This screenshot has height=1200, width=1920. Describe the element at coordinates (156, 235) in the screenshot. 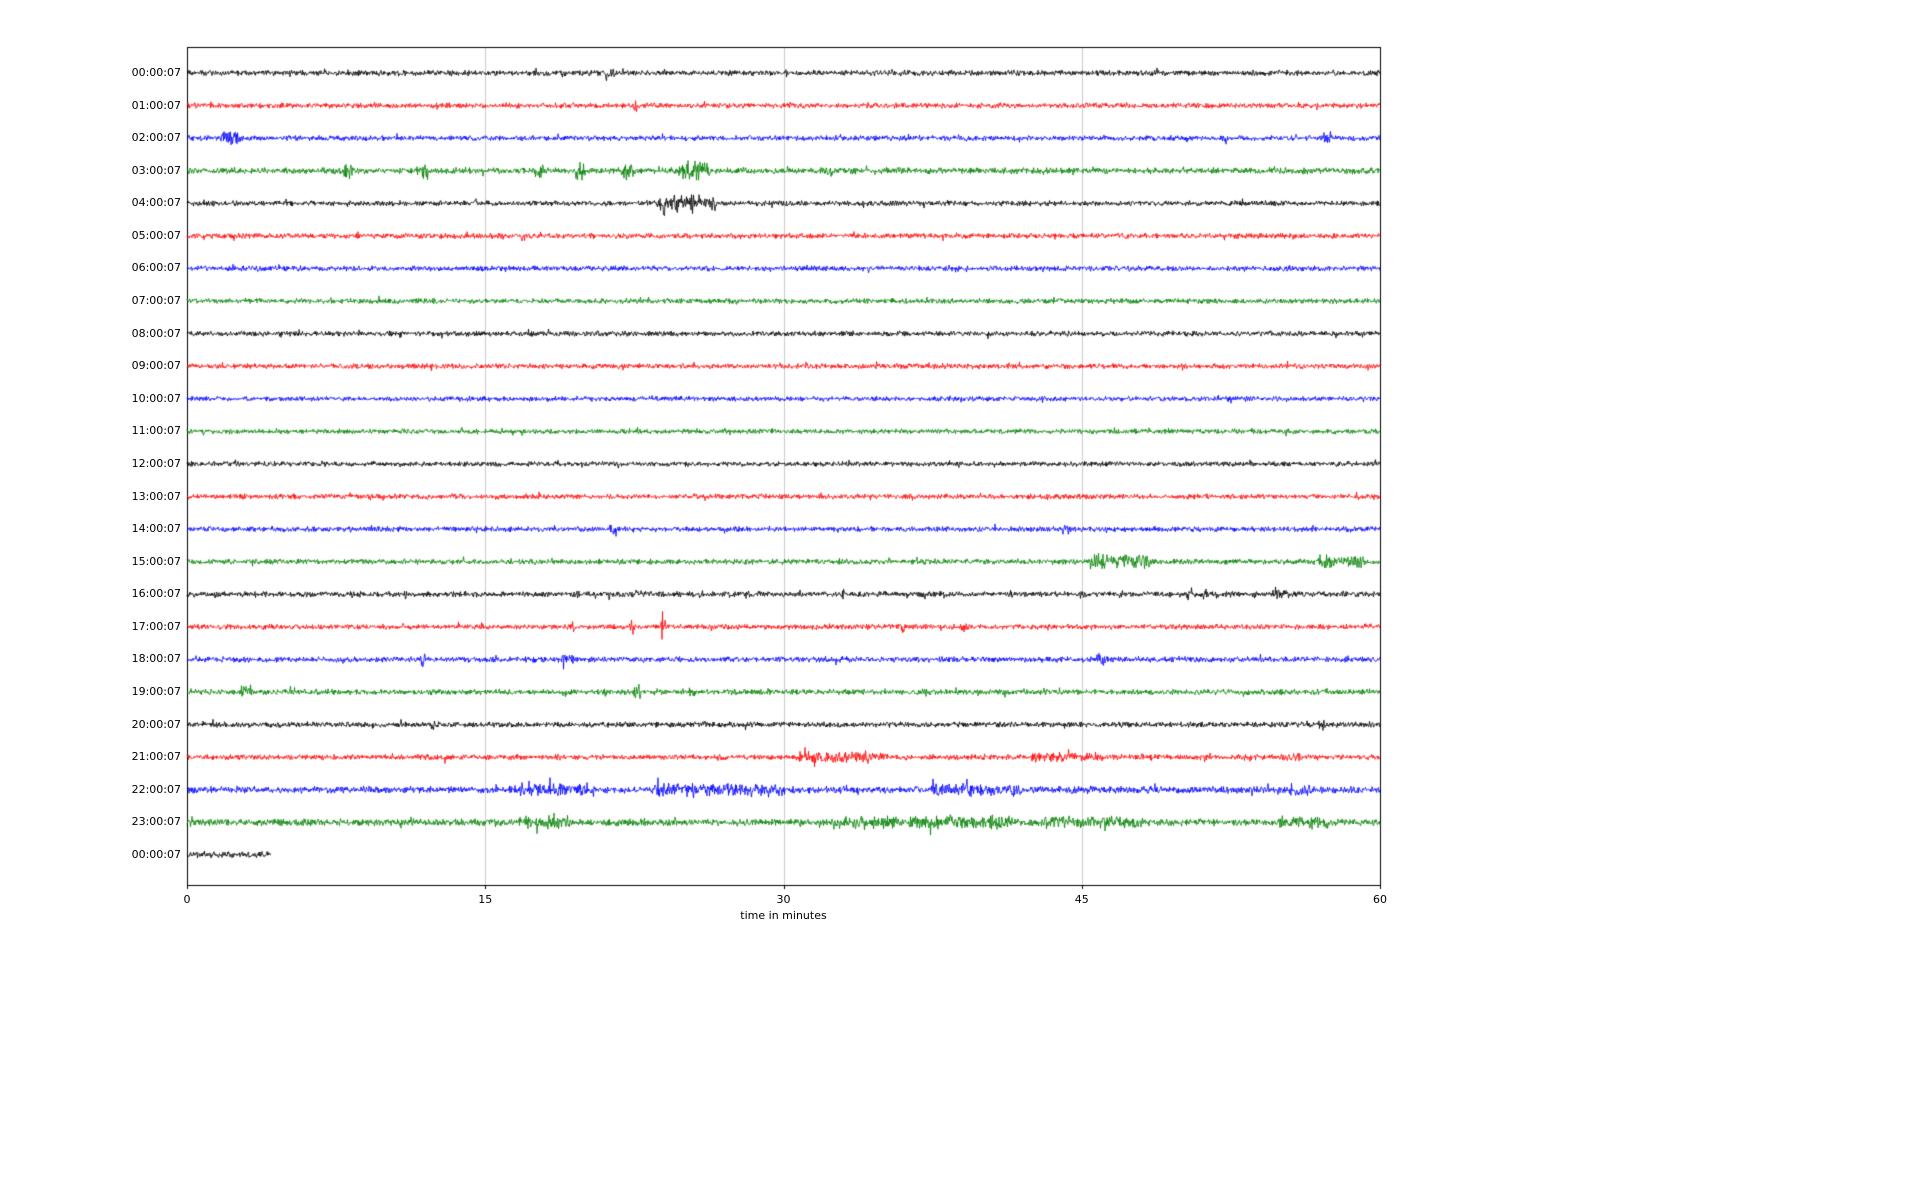

I see `row-label: 05:00:07` at that location.